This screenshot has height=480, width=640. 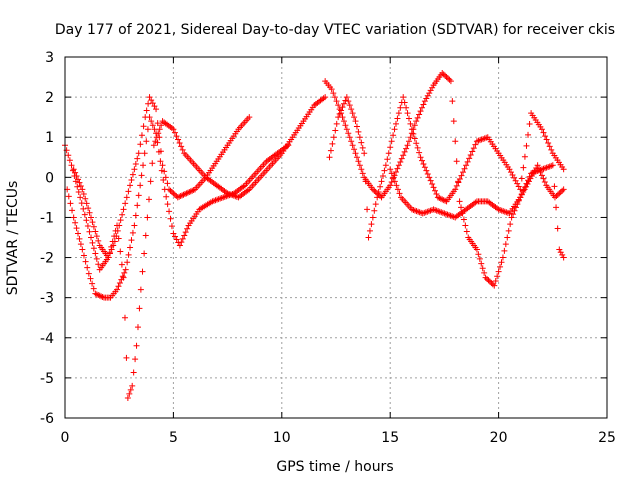 What do you see at coordinates (390, 438) in the screenshot?
I see `x-tick-label: 15` at bounding box center [390, 438].